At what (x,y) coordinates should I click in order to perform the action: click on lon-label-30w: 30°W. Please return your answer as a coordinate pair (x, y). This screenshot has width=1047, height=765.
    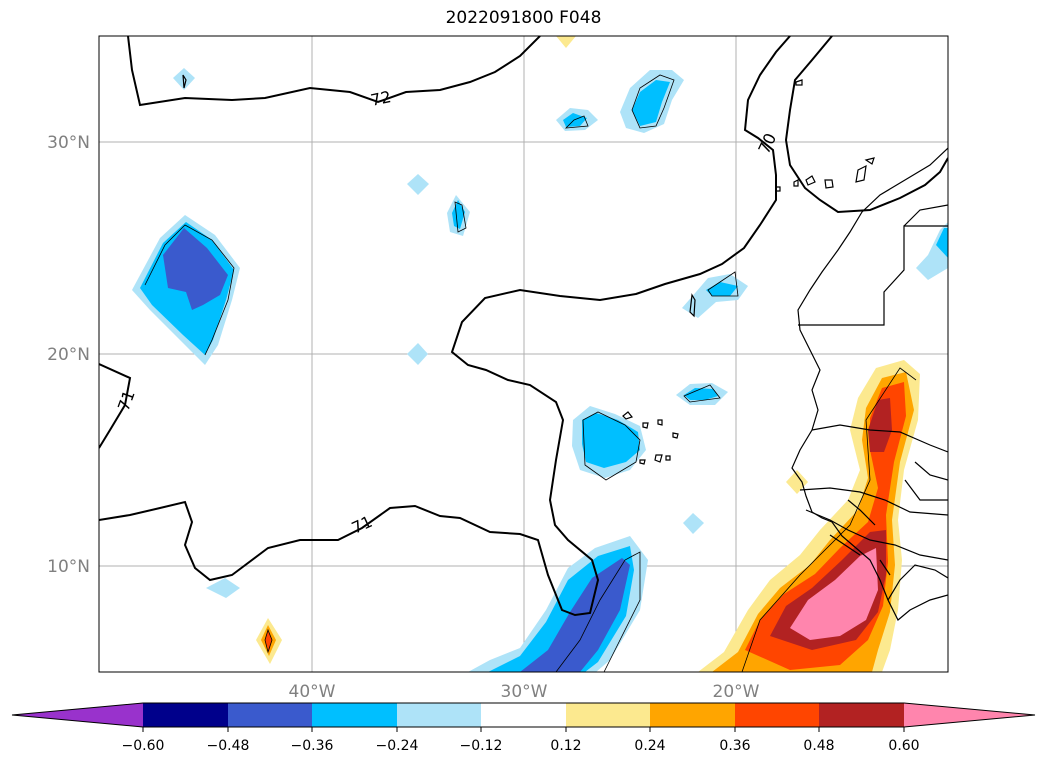
    Looking at the image, I should click on (524, 692).